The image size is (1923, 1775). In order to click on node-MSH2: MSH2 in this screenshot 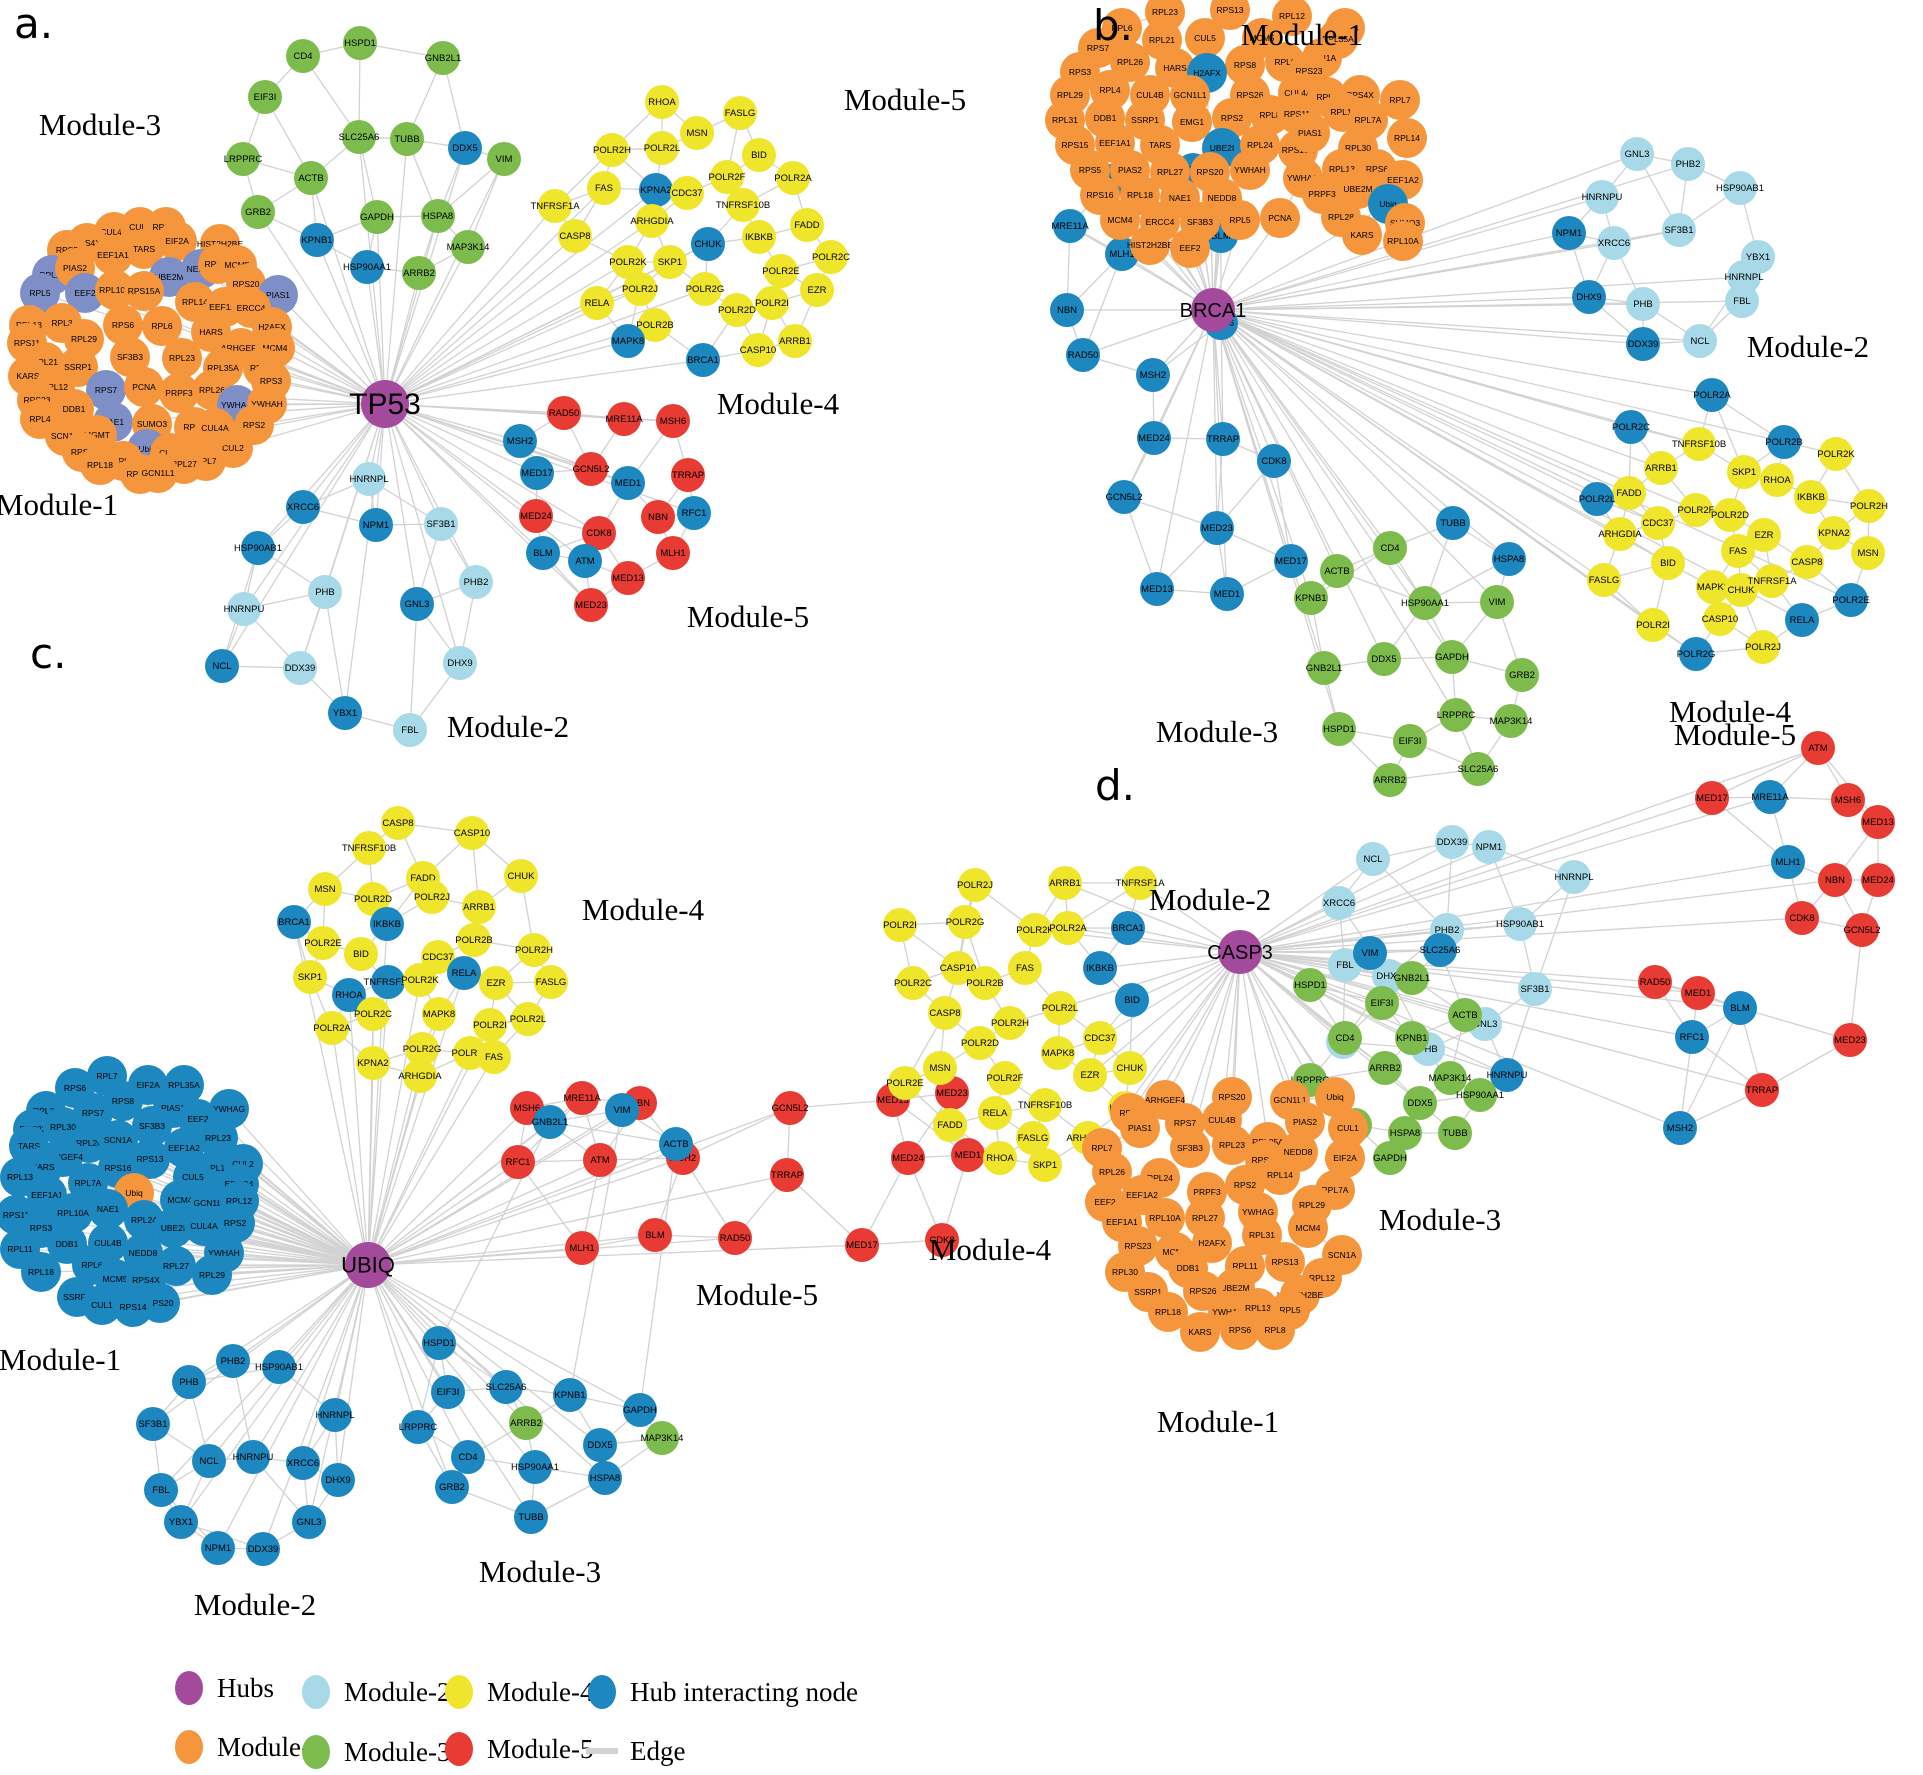, I will do `click(1680, 1128)`.